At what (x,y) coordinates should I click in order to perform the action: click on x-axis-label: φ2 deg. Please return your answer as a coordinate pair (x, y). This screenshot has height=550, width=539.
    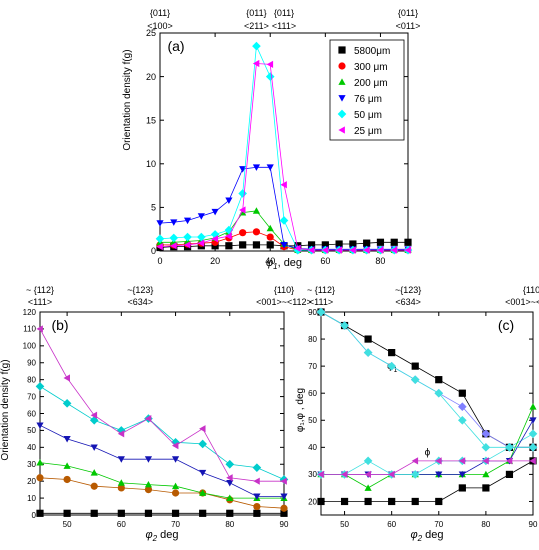
    Looking at the image, I should click on (161, 536).